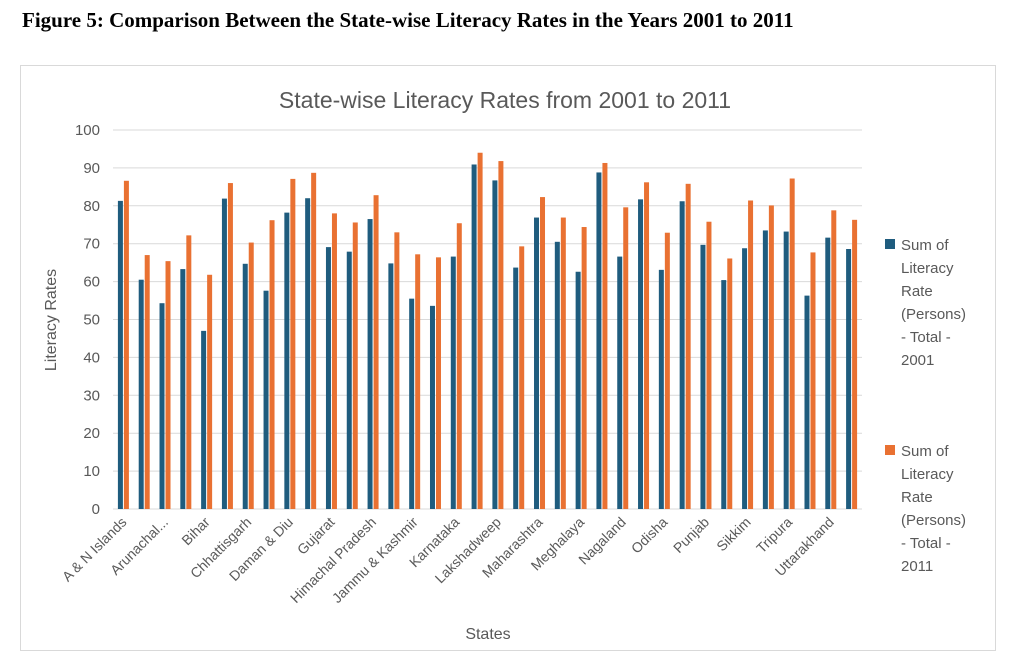 This screenshot has width=1024, height=670. I want to click on x-tick-label: Sikkim, so click(733, 534).